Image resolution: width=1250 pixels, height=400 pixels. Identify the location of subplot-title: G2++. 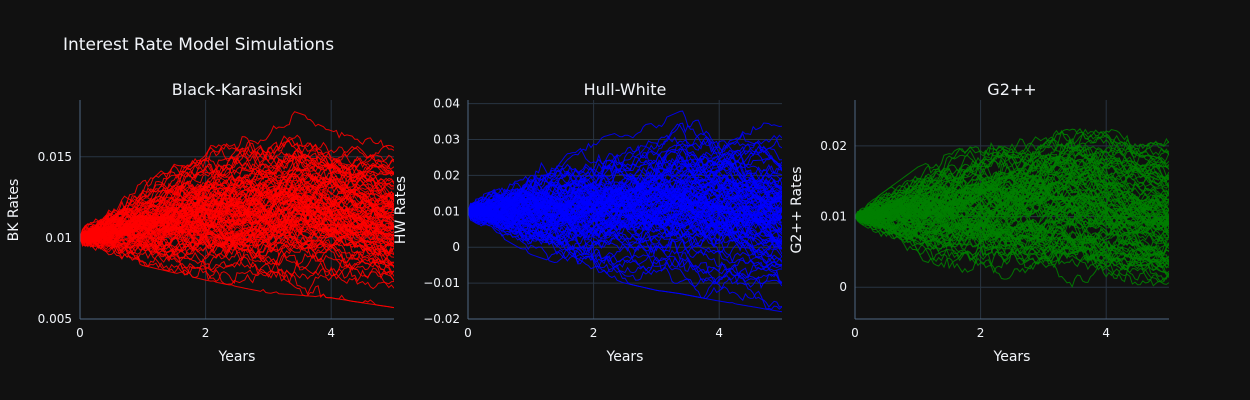
(1011, 89).